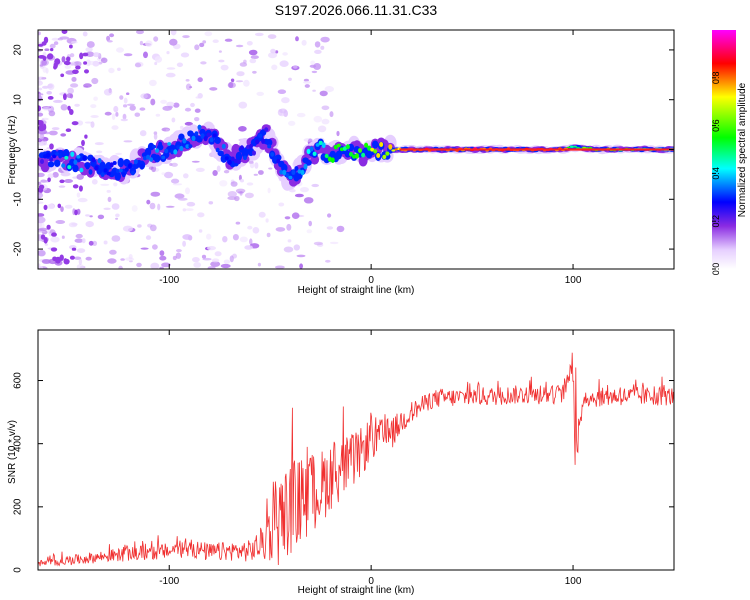 The width and height of the screenshot is (750, 600). What do you see at coordinates (371, 280) in the screenshot?
I see `top-x-tick-label: 0` at bounding box center [371, 280].